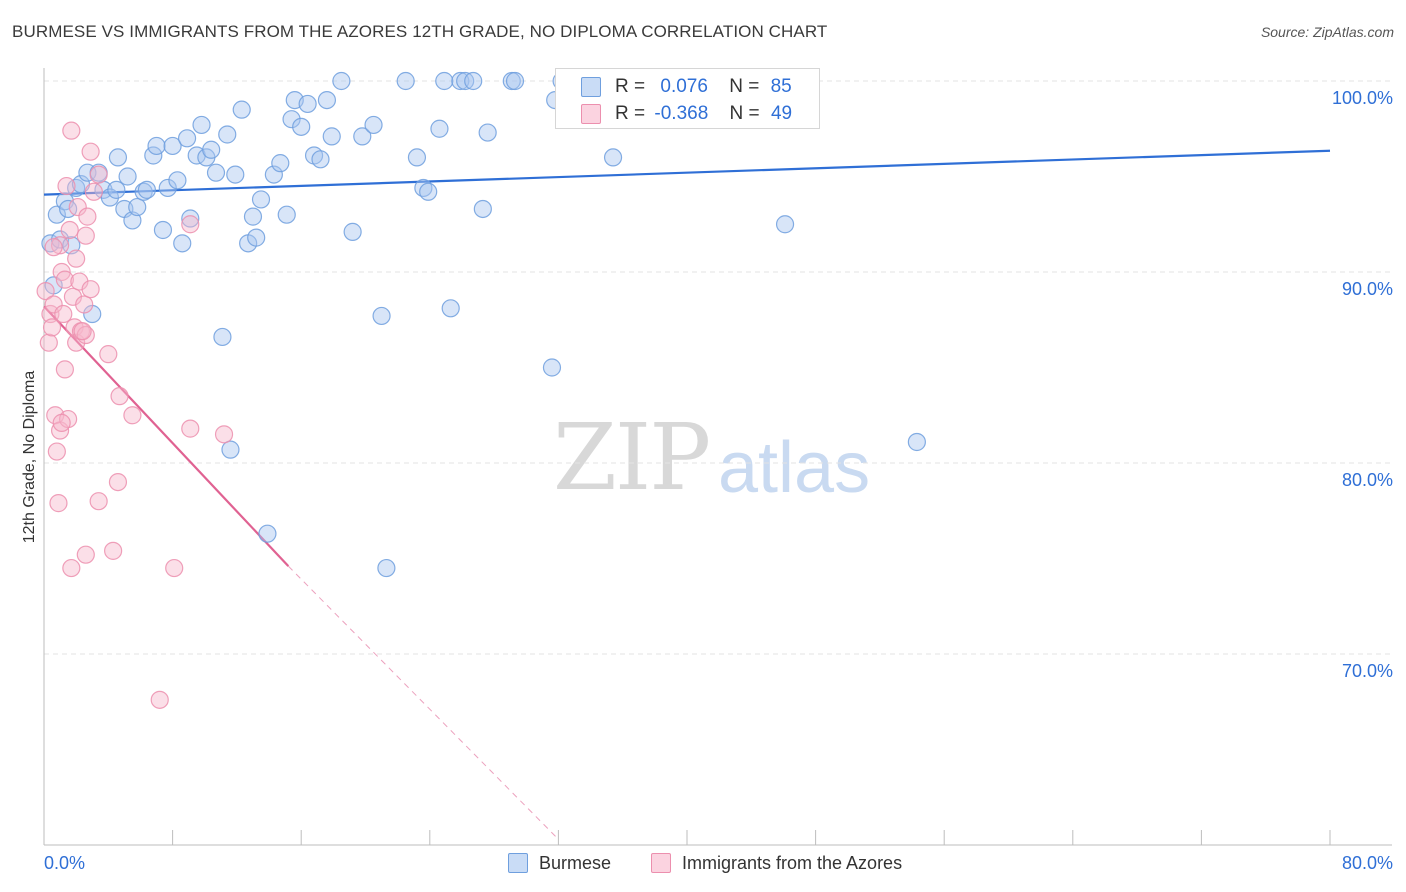 This screenshot has width=1406, height=892. What do you see at coordinates (166, 436) in the screenshot?
I see `azores-trendline` at bounding box center [166, 436].